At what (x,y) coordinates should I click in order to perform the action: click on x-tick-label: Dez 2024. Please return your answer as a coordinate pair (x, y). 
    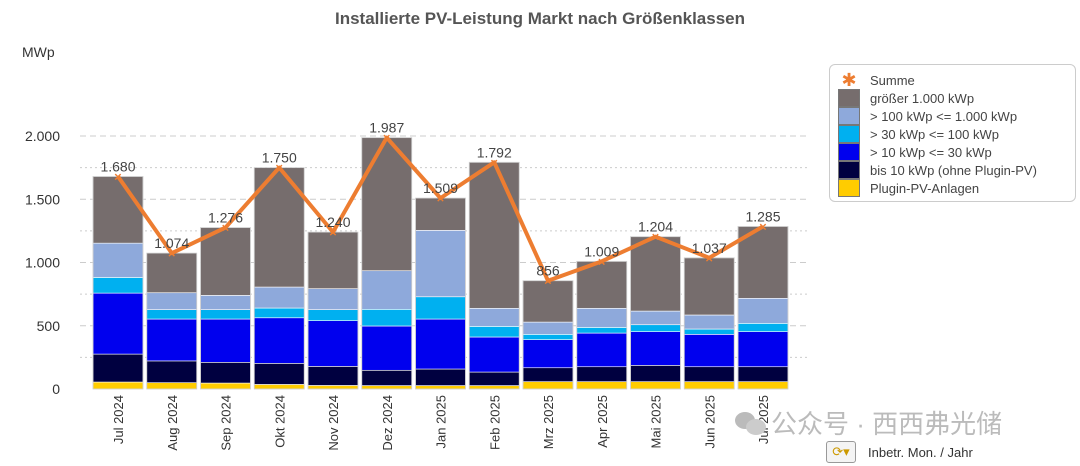
    Looking at the image, I should click on (387, 423).